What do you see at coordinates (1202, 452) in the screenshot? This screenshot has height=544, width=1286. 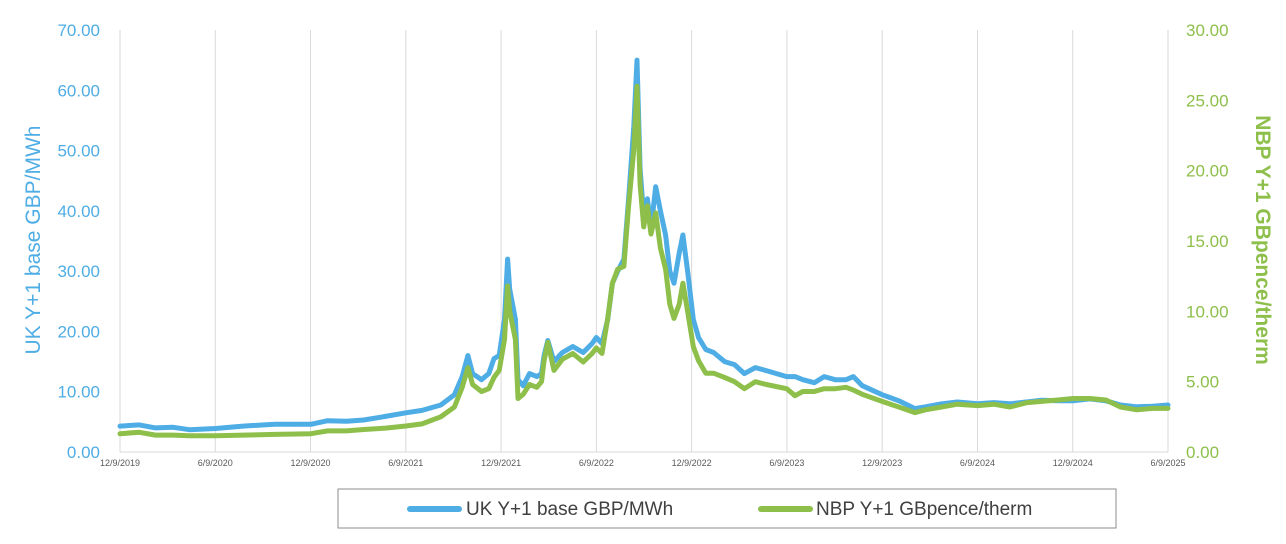 I see `right-tick-label: 0.00` at bounding box center [1202, 452].